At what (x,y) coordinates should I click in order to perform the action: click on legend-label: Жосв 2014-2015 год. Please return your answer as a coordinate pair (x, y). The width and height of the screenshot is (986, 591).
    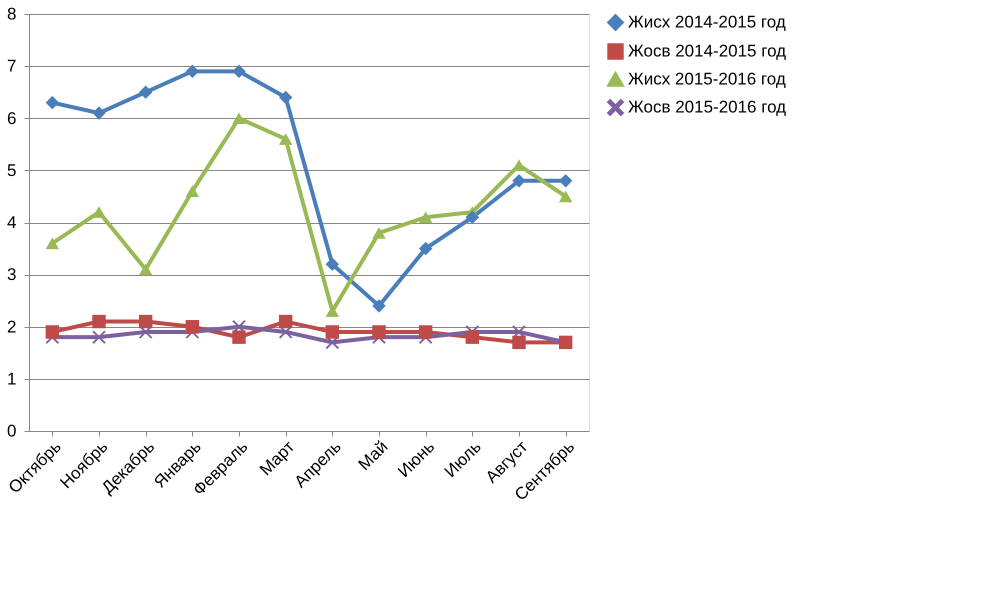
    Looking at the image, I should click on (707, 51).